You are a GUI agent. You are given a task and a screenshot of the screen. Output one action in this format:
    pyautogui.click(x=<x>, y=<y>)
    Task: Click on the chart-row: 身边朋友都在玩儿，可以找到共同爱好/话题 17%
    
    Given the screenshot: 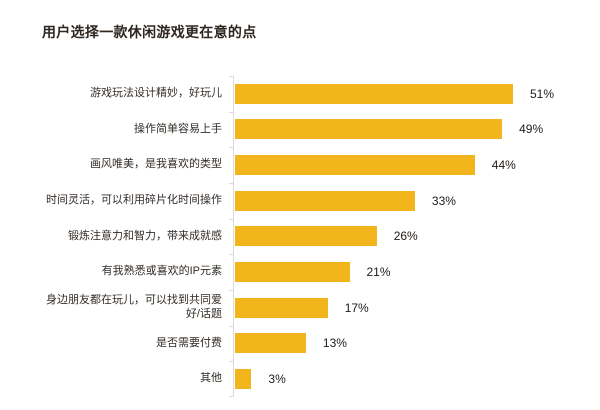 What is the action you would take?
    pyautogui.click(x=314, y=308)
    